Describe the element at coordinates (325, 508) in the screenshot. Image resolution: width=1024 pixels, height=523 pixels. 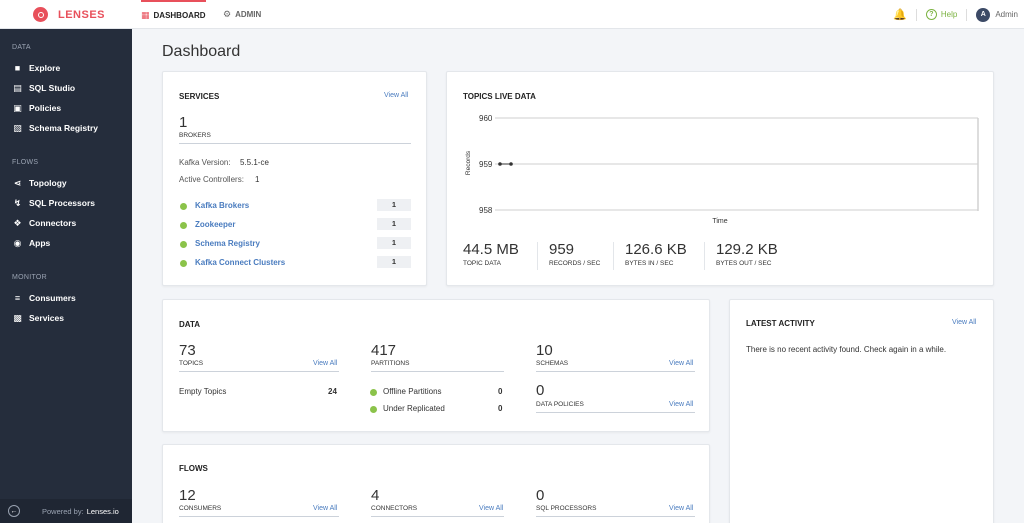
I see `consumers-view-all-link: View All` at that location.